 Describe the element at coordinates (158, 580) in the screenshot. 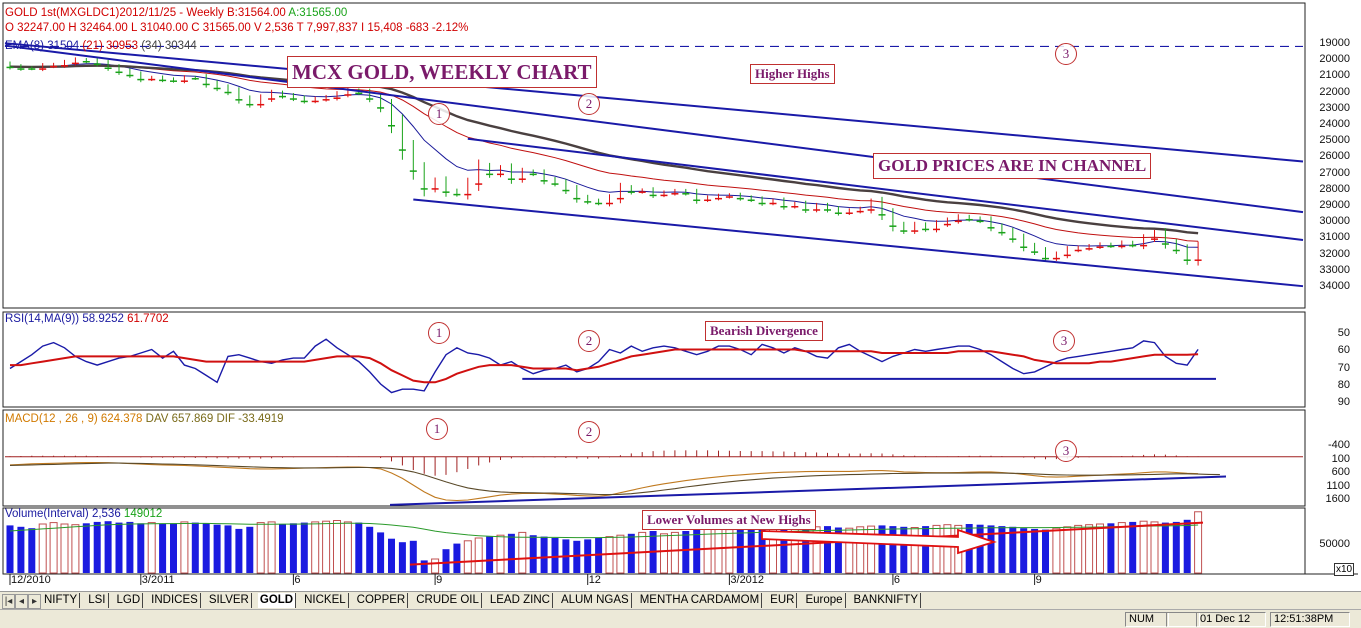

I see `x-tick-label: 3/2011` at that location.